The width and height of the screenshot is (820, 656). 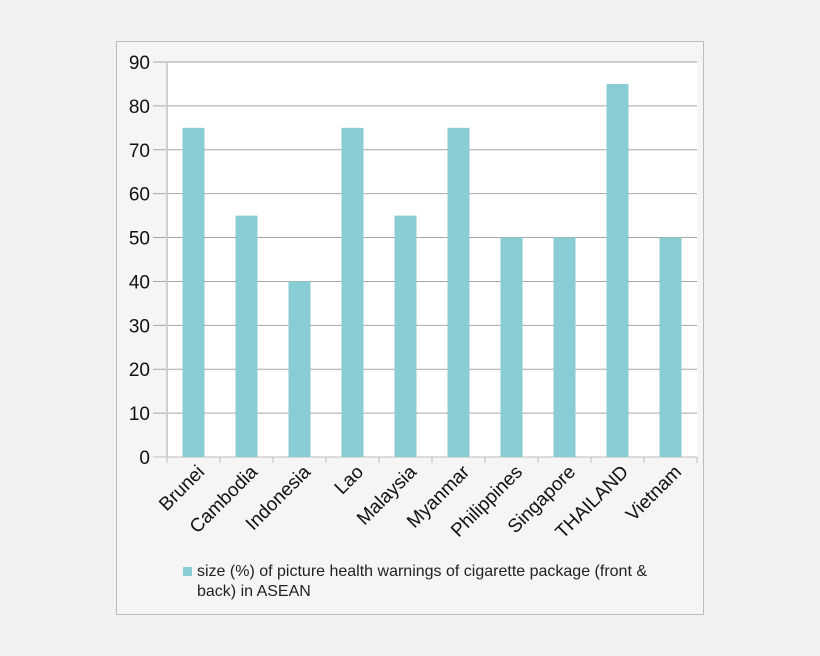 What do you see at coordinates (511, 347) in the screenshot?
I see `bar-philippines` at bounding box center [511, 347].